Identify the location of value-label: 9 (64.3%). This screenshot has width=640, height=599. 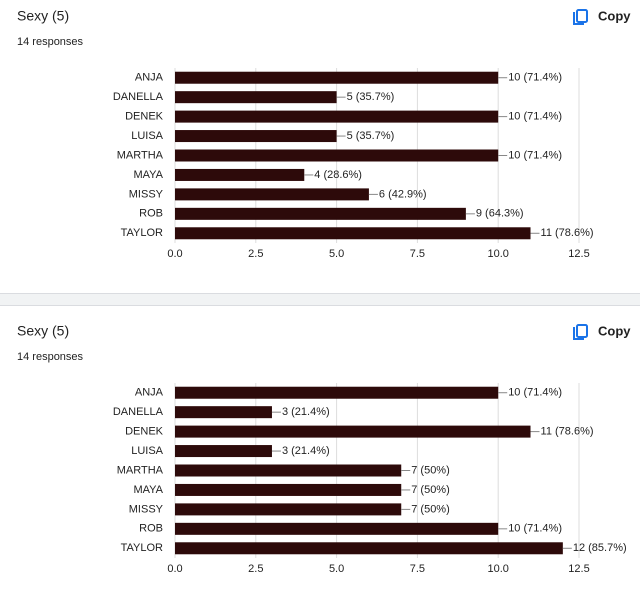
(500, 214).